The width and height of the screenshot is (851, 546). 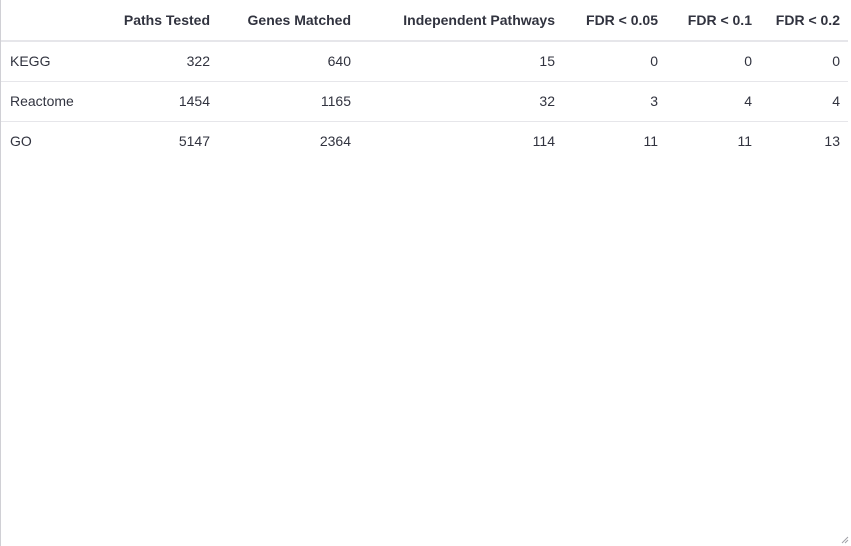 I want to click on row-label: Reactome, so click(x=47, y=101).